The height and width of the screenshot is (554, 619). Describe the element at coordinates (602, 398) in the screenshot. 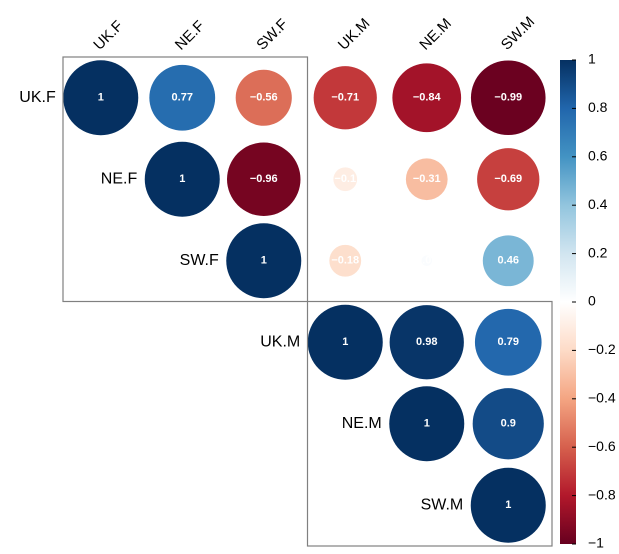

I see `colorbar-tick-label: −0.4` at that location.